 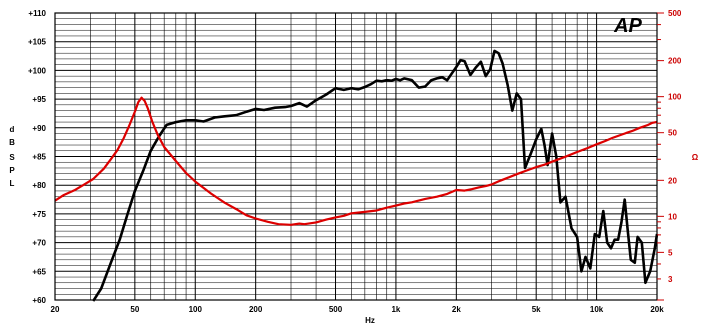 What do you see at coordinates (37, 42) in the screenshot?
I see `y-tick-label-left: +105` at bounding box center [37, 42].